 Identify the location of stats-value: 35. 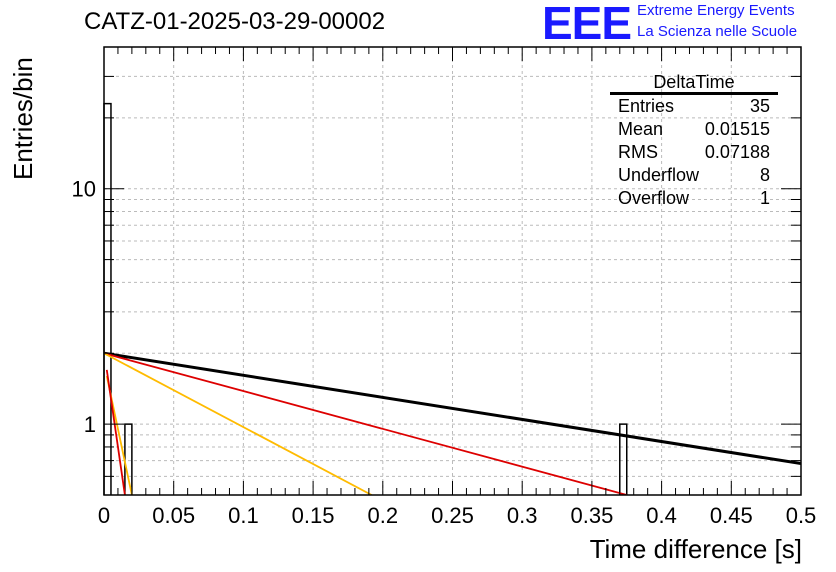
(759, 106).